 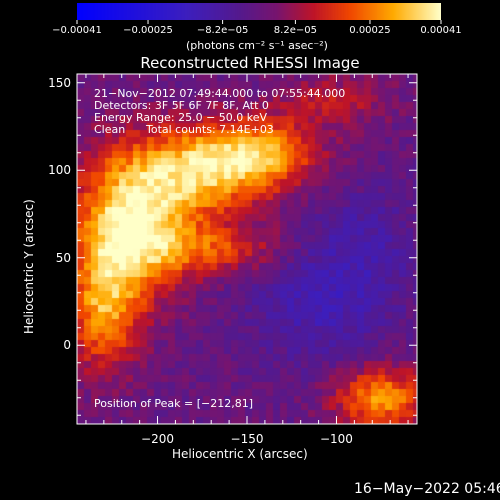 I want to click on footer-datetime: 16−May−2022 05:46, so click(x=427, y=489).